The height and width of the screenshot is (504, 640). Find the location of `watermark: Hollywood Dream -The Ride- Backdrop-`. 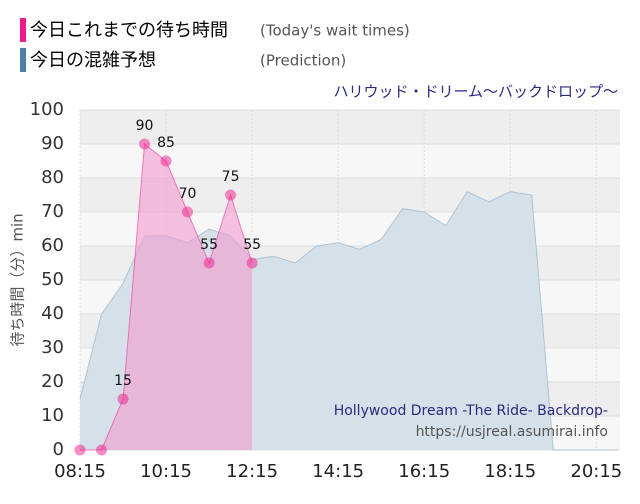

watermark: Hollywood Dream -The Ride- Backdrop- is located at coordinates (471, 411).